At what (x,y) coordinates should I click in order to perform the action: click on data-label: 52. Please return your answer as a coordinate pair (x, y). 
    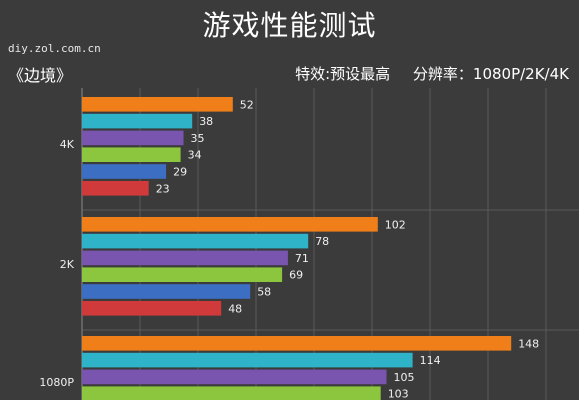
    Looking at the image, I should click on (247, 104).